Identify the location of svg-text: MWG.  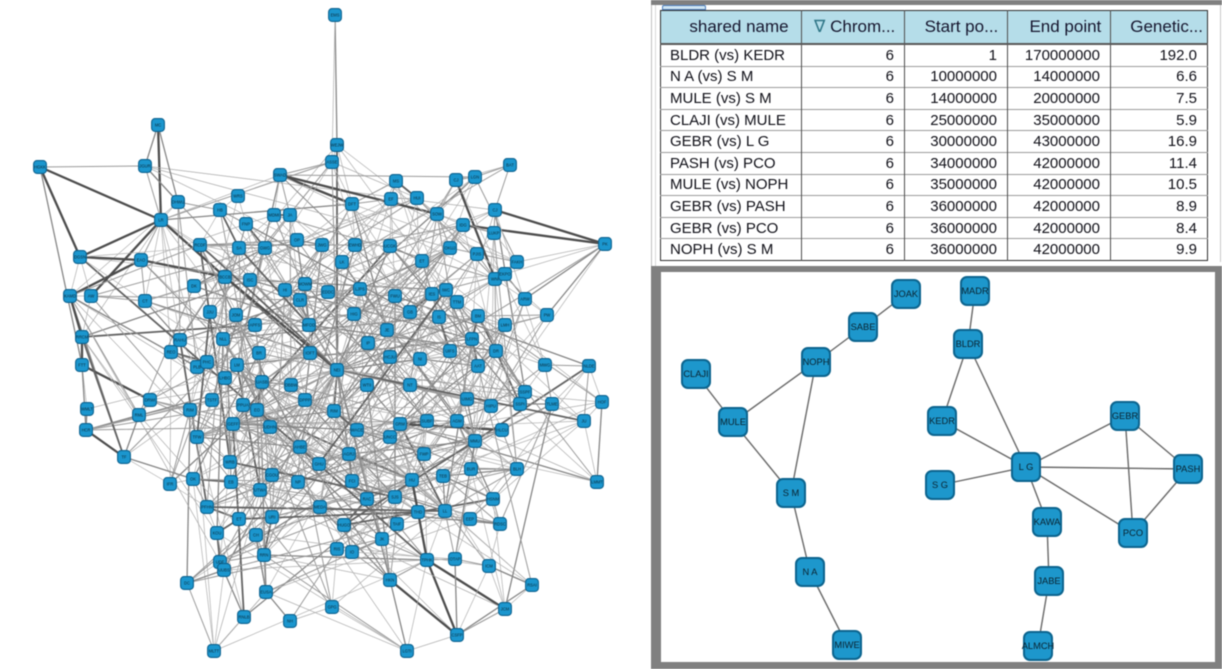
(545, 365).